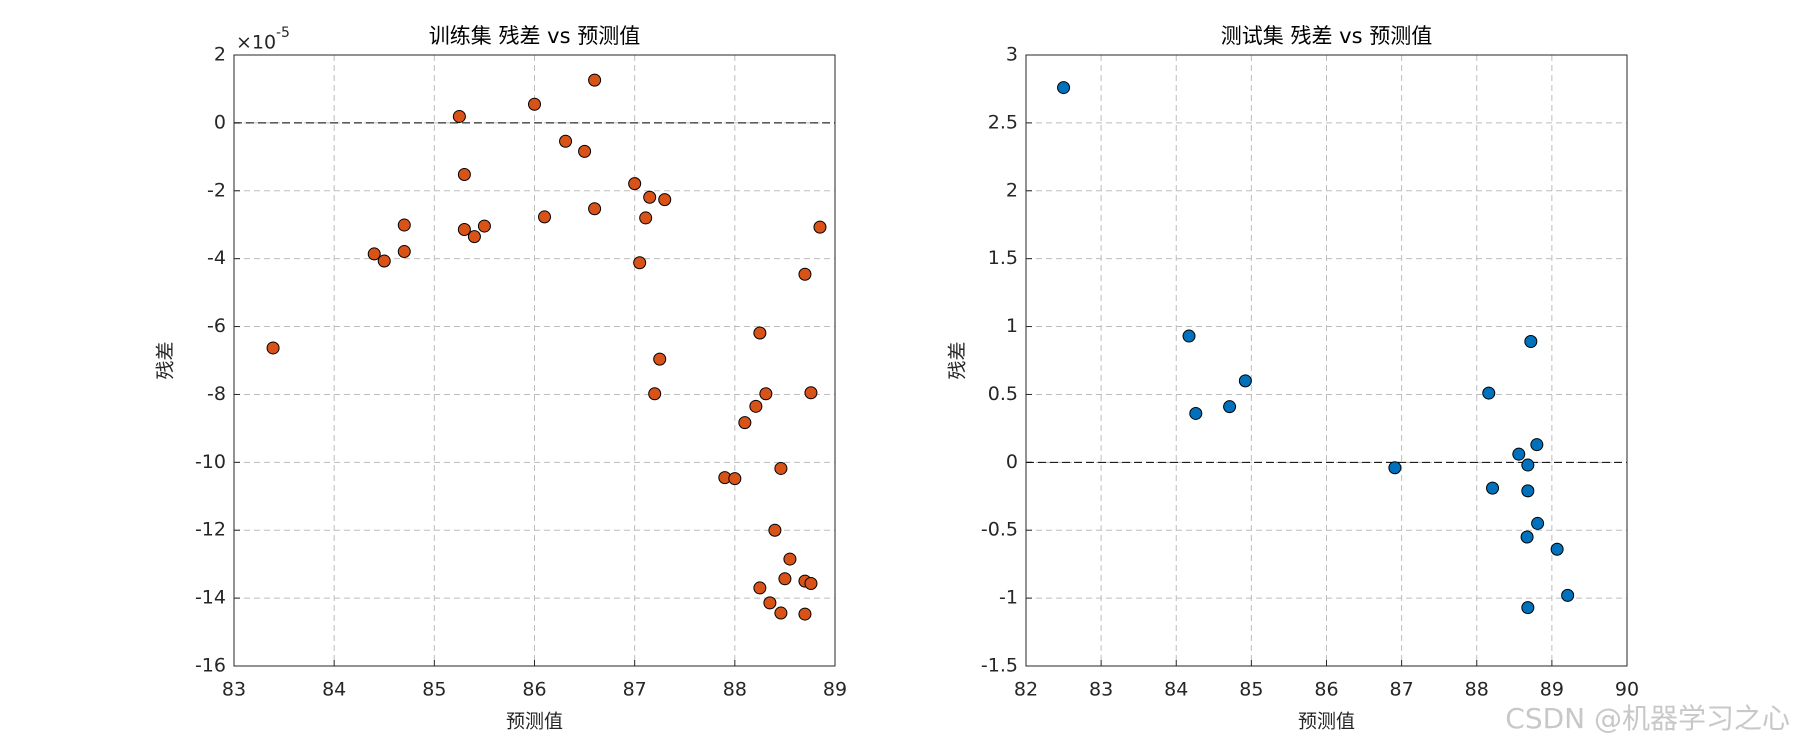 This screenshot has height=750, width=1800. What do you see at coordinates (210, 666) in the screenshot?
I see `y-tick-label: -16` at bounding box center [210, 666].